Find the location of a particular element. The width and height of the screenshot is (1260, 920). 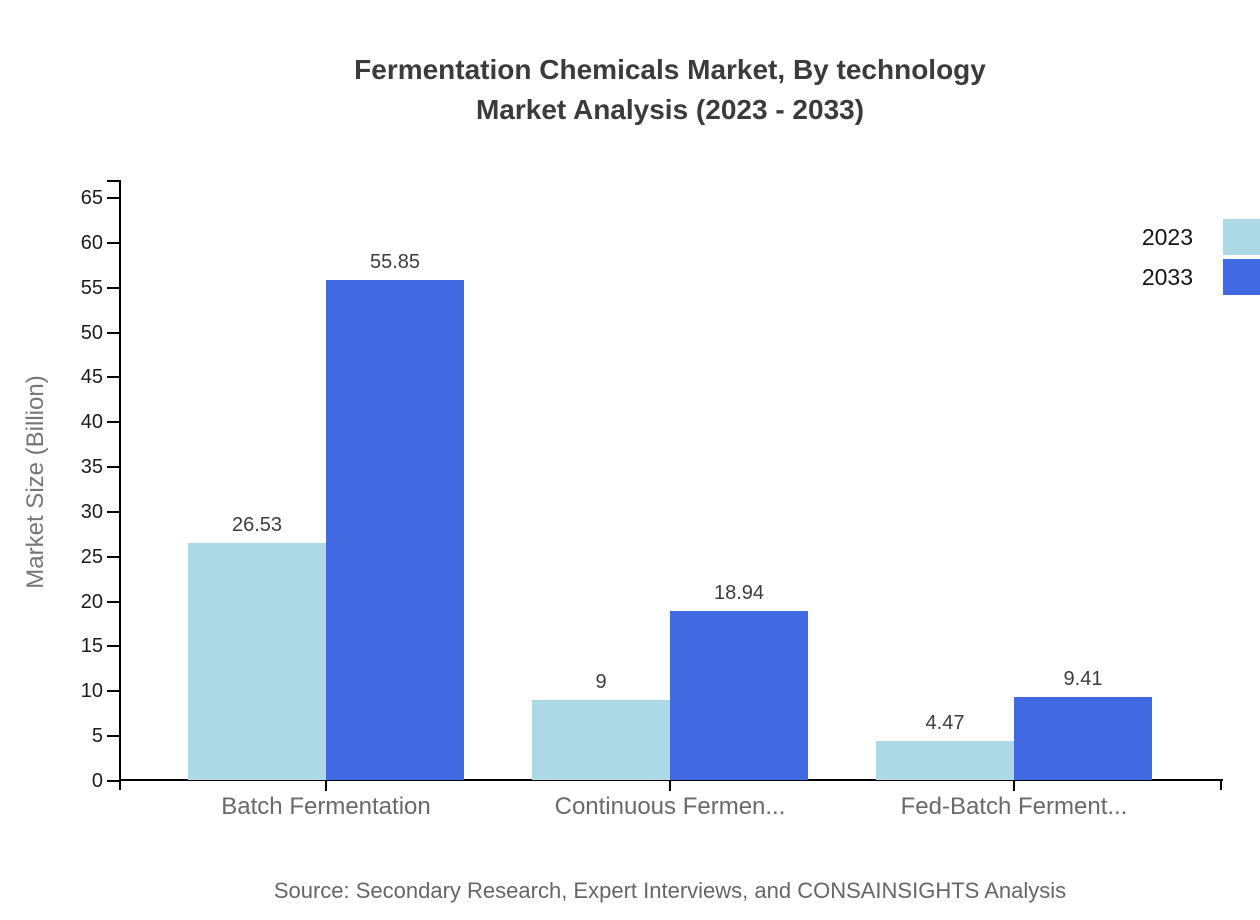

bar-value-label: 9.41 is located at coordinates (1083, 679).